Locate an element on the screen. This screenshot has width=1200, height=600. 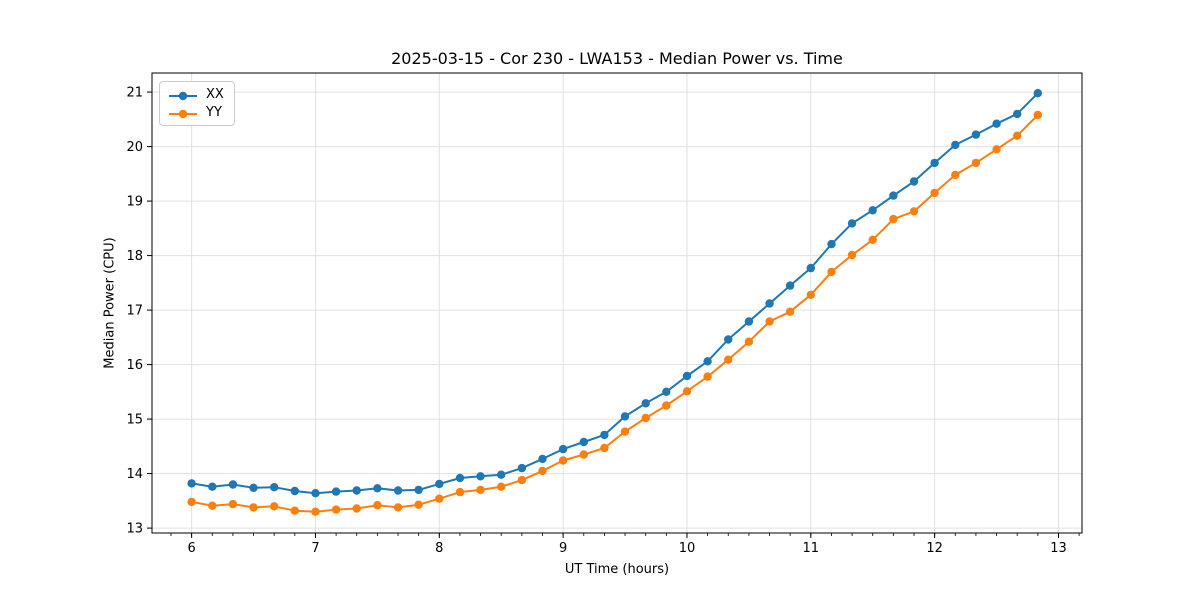
y-tick-label: 16 is located at coordinates (134, 365).